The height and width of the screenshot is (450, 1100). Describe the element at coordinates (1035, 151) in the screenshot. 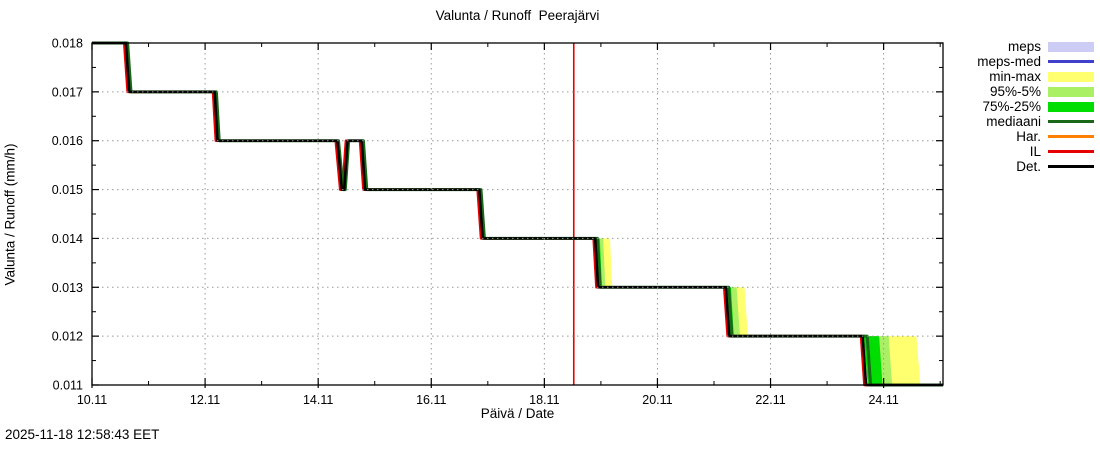

I see `legend-label: IL` at that location.